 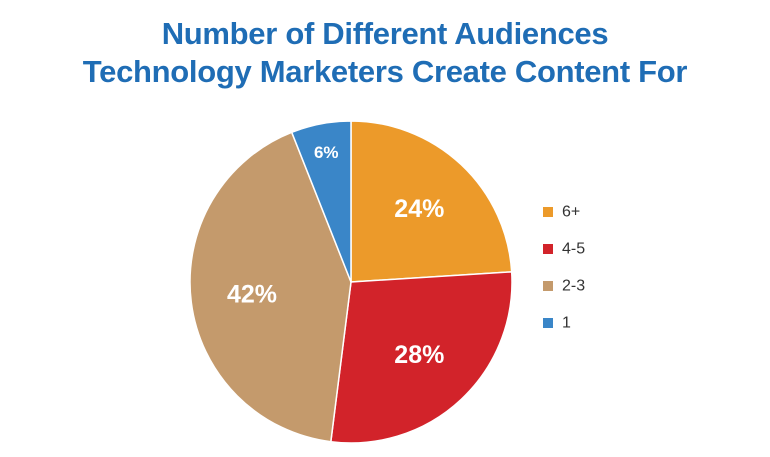 What do you see at coordinates (571, 212) in the screenshot?
I see `legend-label-6+: 6+` at bounding box center [571, 212].